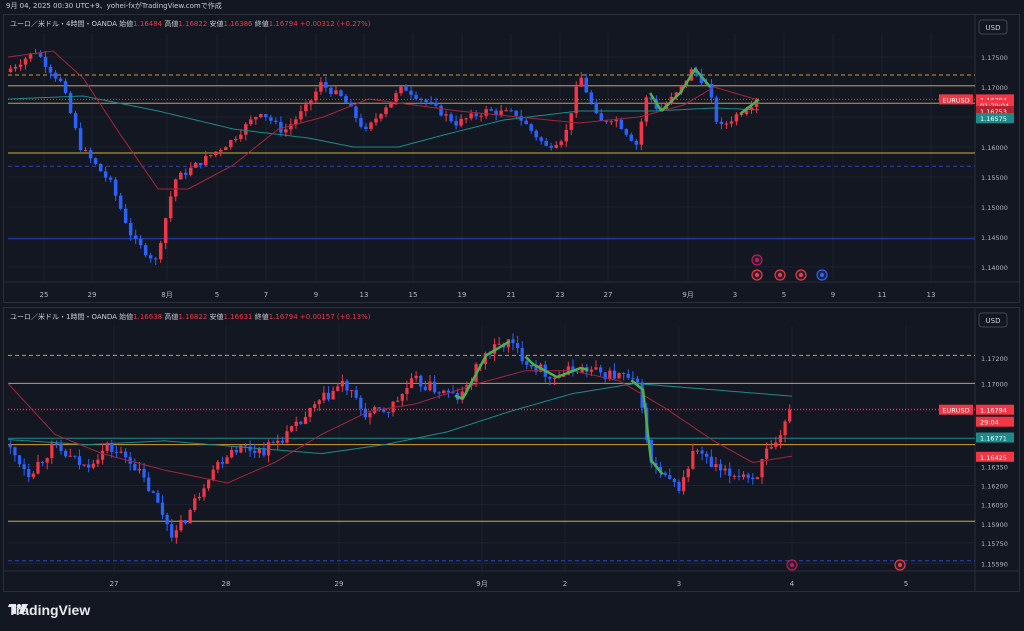  What do you see at coordinates (994, 238) in the screenshot?
I see `y-tick-label: 1.14500` at bounding box center [994, 238].